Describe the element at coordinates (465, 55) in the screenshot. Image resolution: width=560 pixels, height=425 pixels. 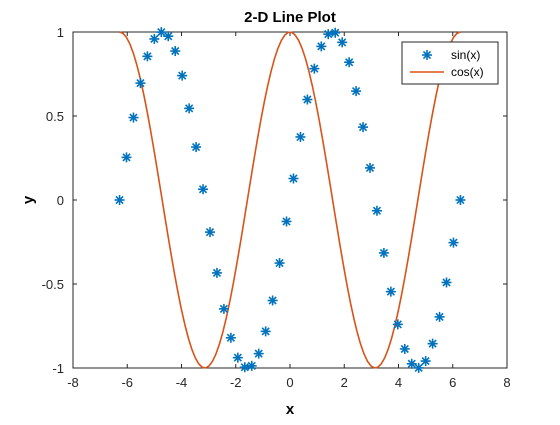
I see `legend-sin-label: sin(x)` at that location.